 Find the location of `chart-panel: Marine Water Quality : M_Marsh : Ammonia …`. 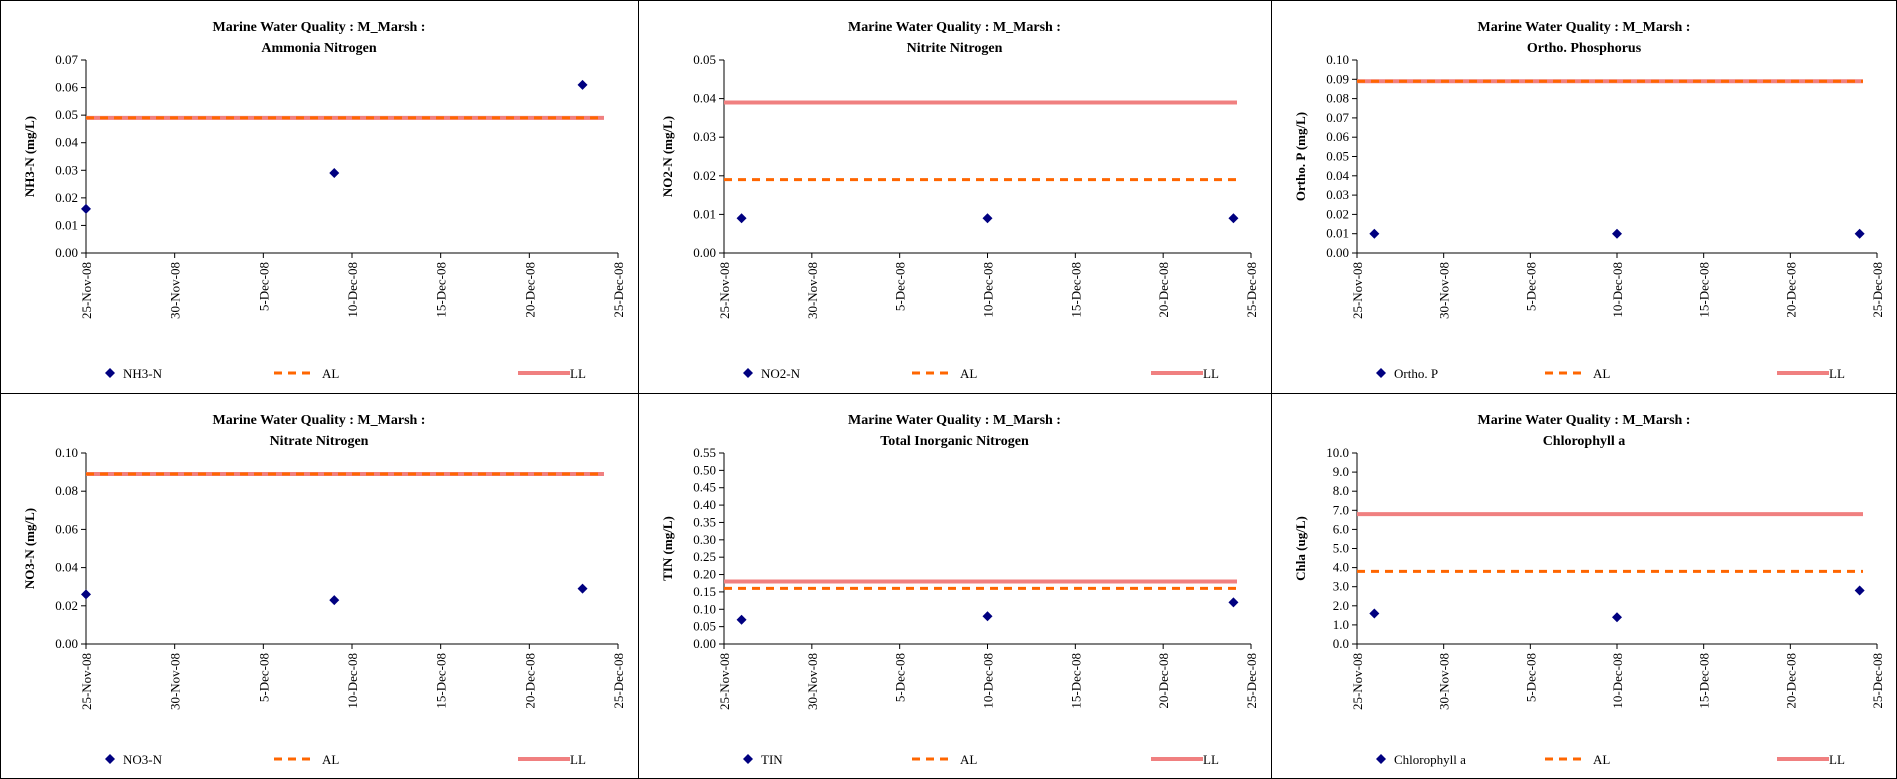

chart-panel: Marine Water Quality : M_Marsh : Ammonia … is located at coordinates (324, 200).